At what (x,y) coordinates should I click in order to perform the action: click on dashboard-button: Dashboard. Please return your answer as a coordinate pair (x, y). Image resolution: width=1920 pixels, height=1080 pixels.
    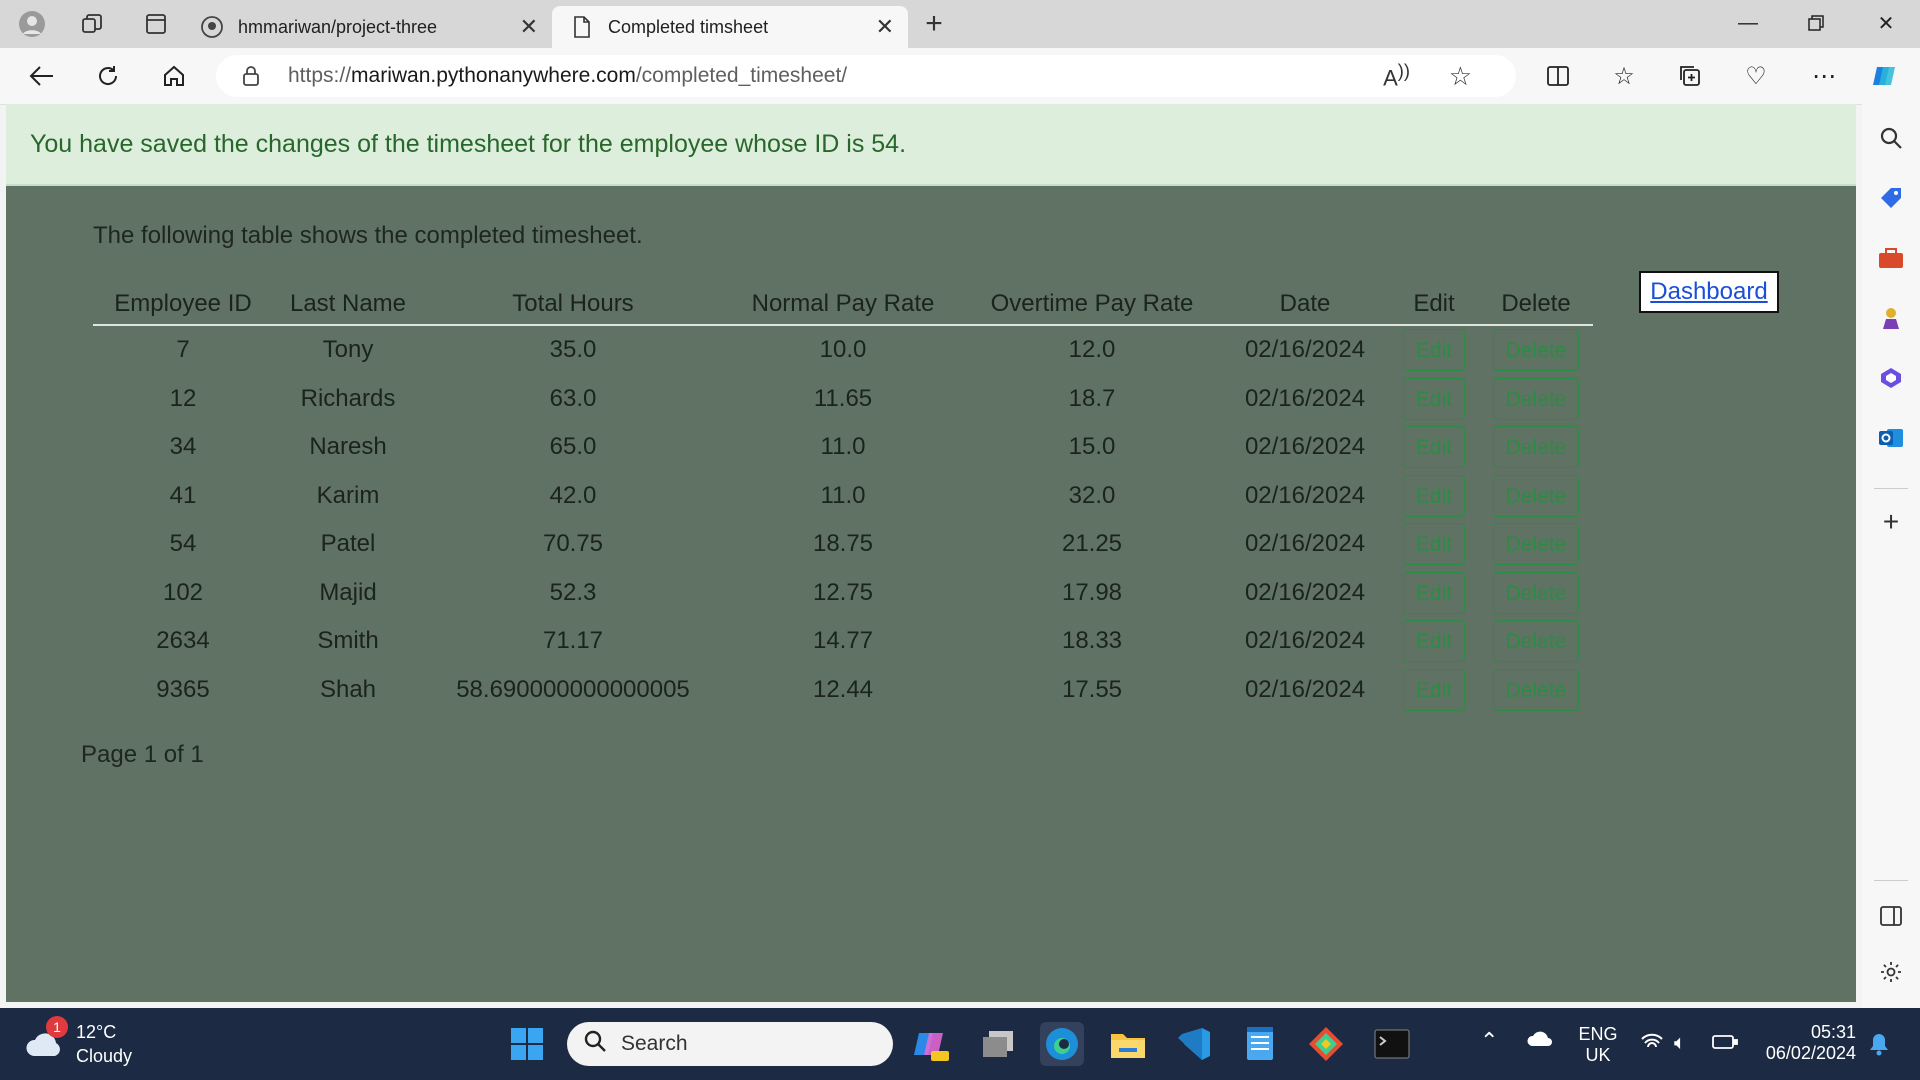
    Looking at the image, I should click on (1709, 292).